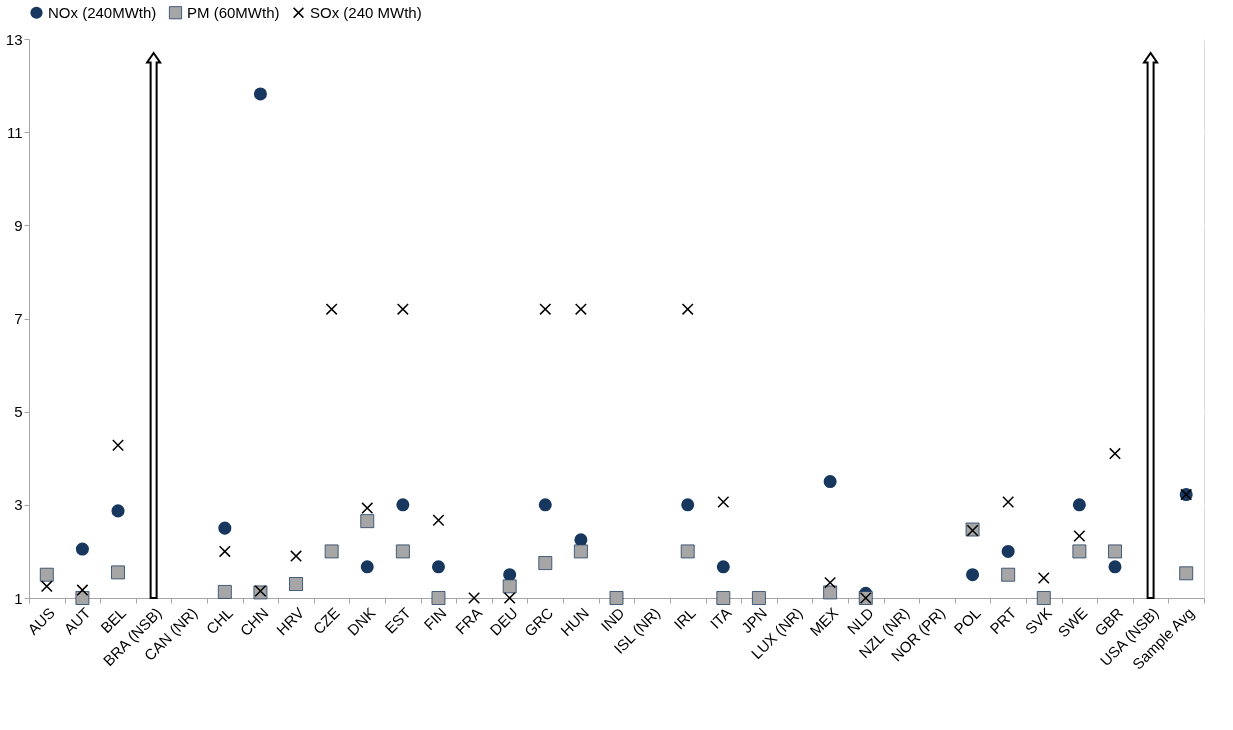  What do you see at coordinates (18, 318) in the screenshot?
I see `y-tick-label: 7` at bounding box center [18, 318].